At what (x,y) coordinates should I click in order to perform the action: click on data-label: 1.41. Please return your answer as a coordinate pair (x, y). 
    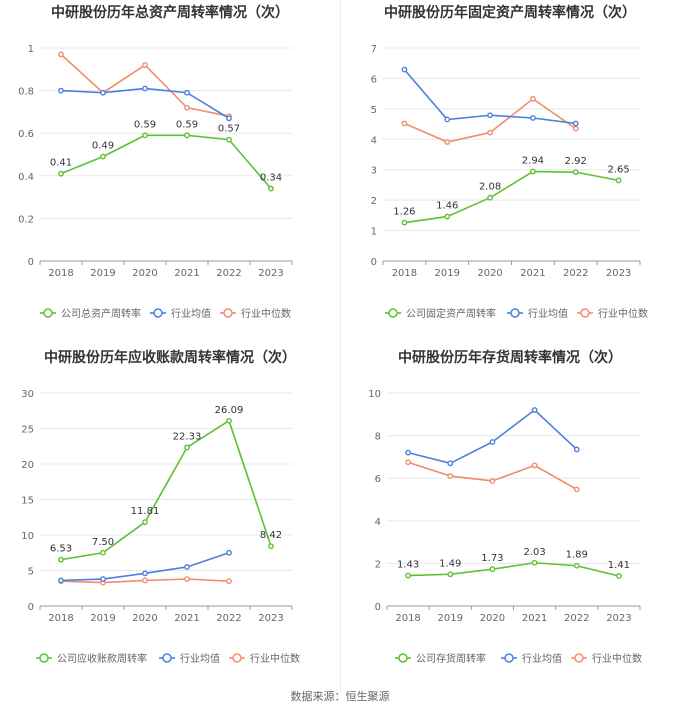
    Looking at the image, I should click on (619, 565).